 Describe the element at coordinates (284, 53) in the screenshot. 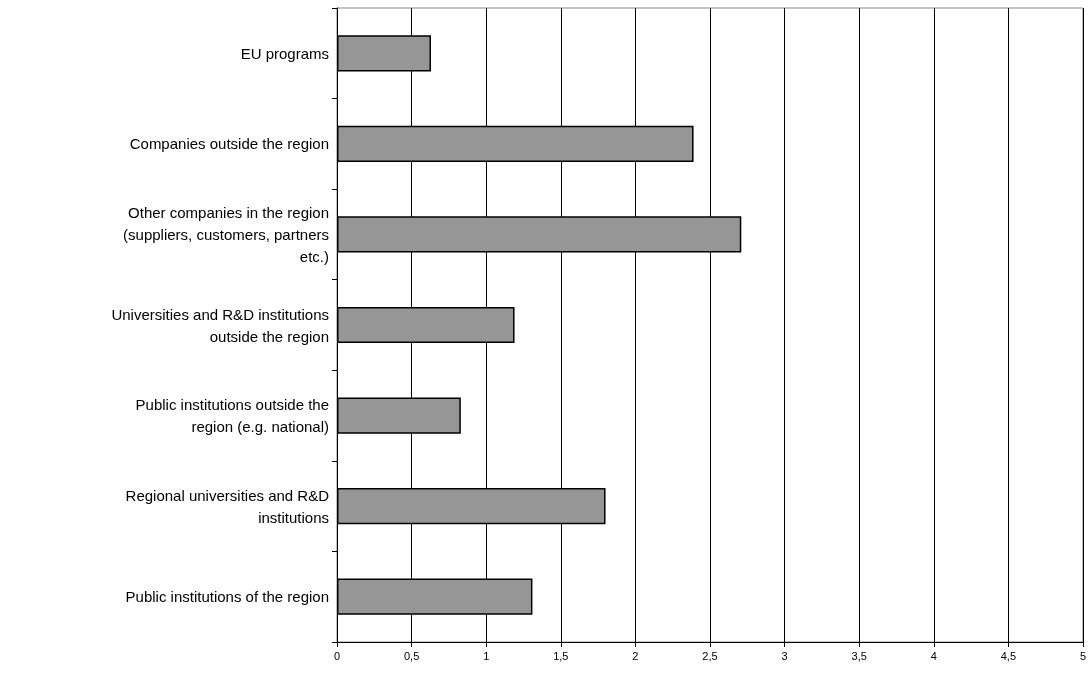

I see `y-tick-label: EU programs` at that location.